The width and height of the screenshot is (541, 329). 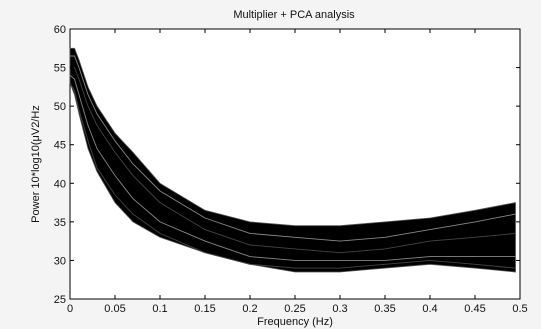 What do you see at coordinates (60, 300) in the screenshot?
I see `y-tick-label: 25` at bounding box center [60, 300].